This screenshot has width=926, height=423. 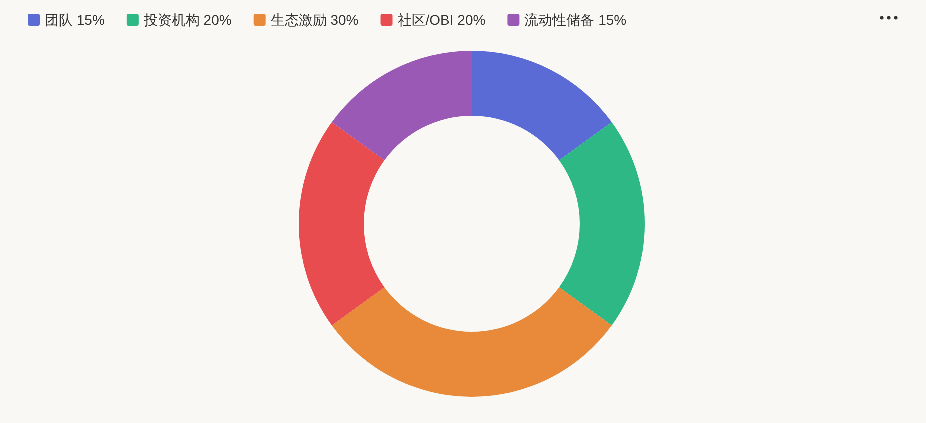 I want to click on legend-label: 团队 15%, so click(x=75, y=20).